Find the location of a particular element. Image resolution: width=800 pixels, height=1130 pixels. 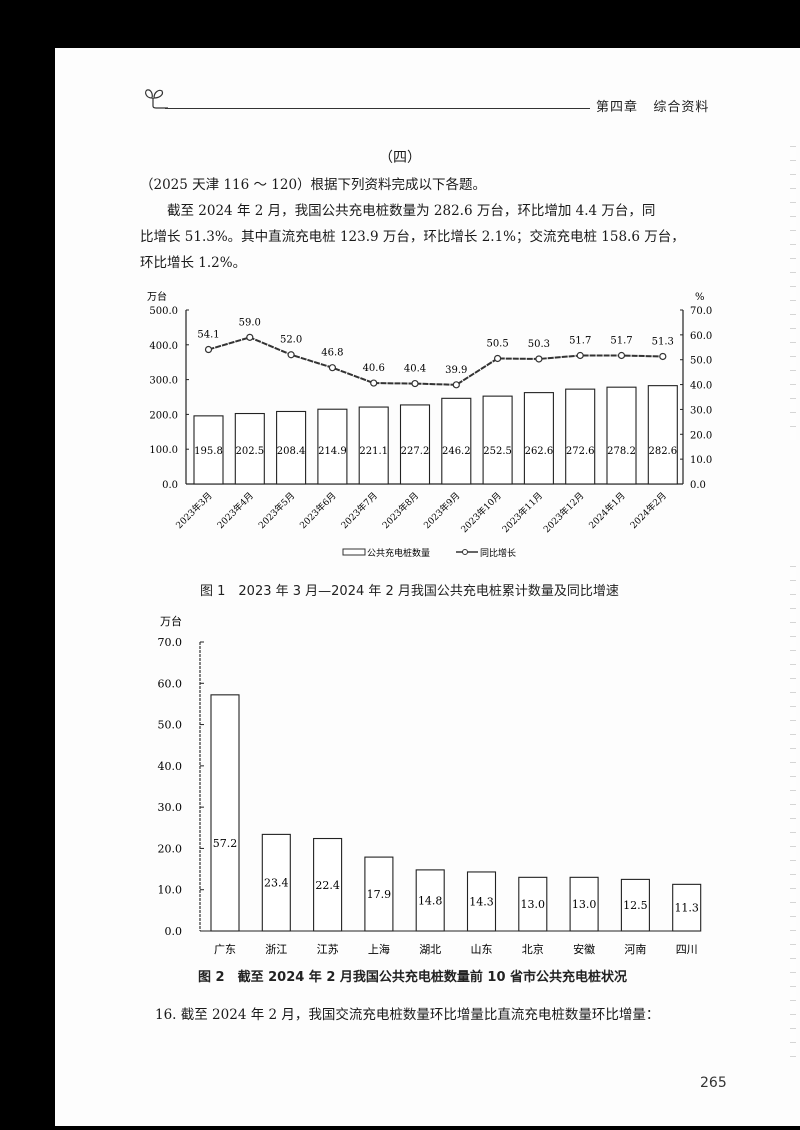

line-value-label: 40.4 is located at coordinates (415, 369).